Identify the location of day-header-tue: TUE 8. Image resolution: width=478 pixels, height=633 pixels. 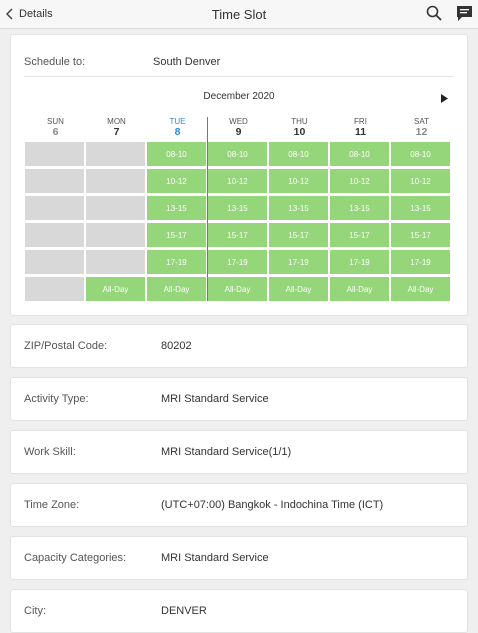
(177, 128).